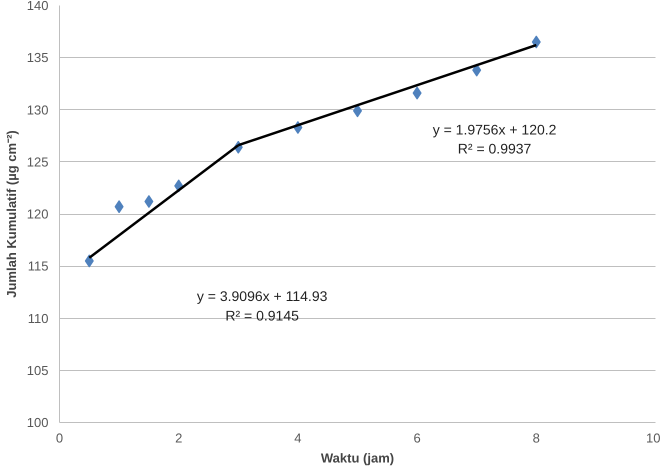 Image resolution: width=666 pixels, height=474 pixels. Describe the element at coordinates (262, 306) in the screenshot. I see `annotation: y = 3.9096x + 114.93 R² = 0.9145` at that location.